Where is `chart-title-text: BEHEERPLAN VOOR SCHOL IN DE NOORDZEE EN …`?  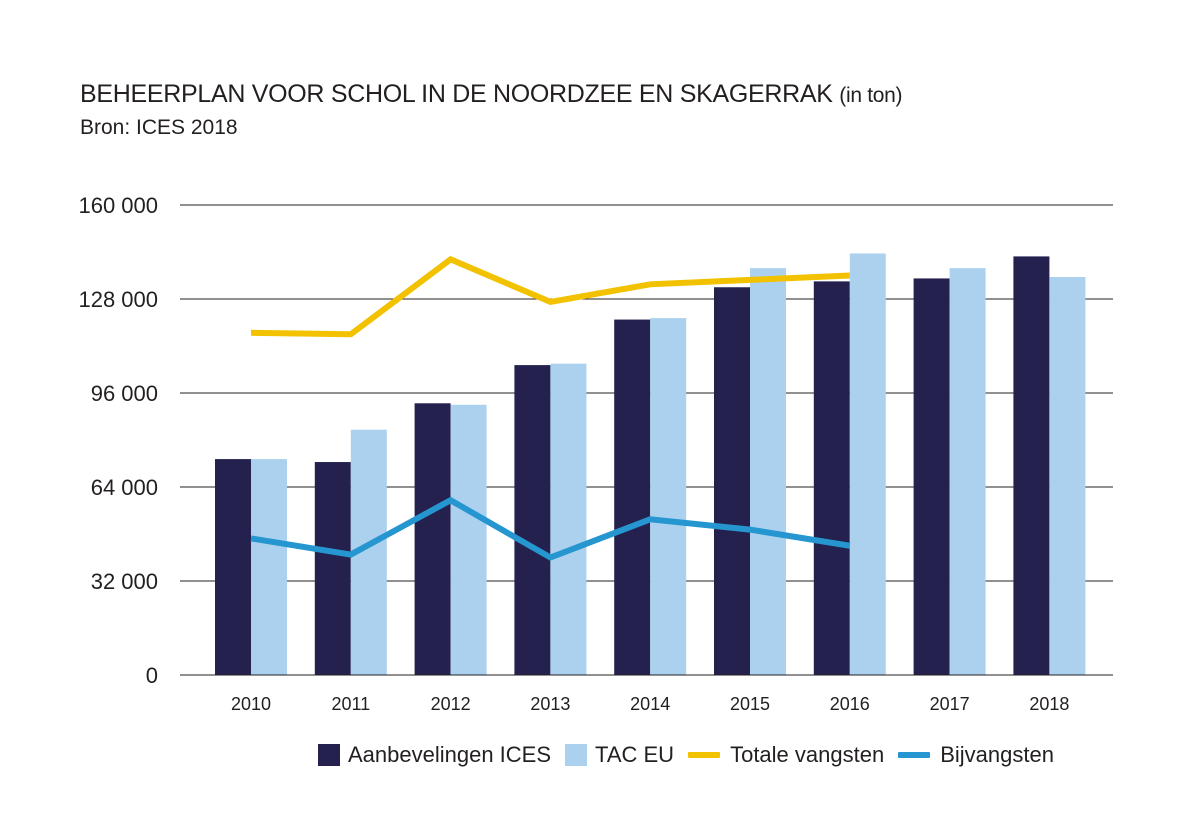 chart-title-text: BEHEERPLAN VOOR SCHOL IN DE NOORDZEE EN … is located at coordinates (456, 94).